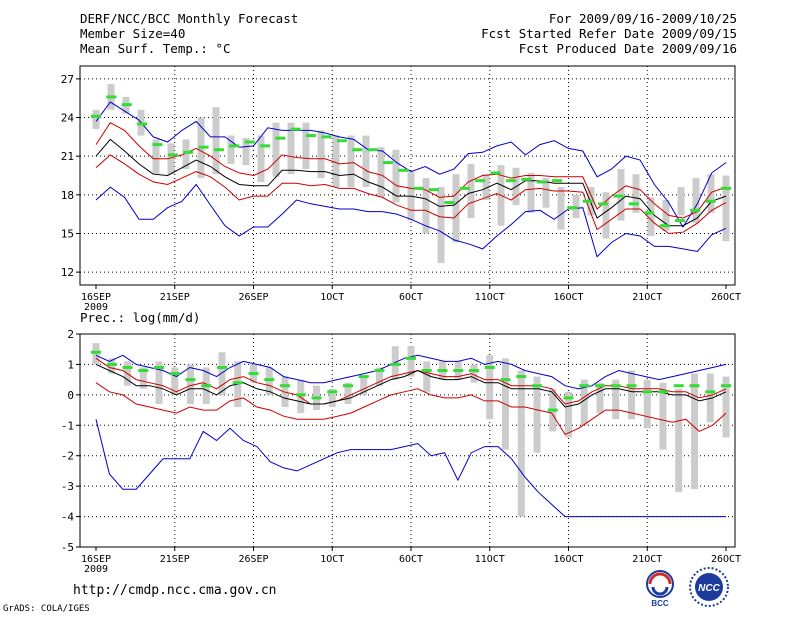 The image size is (800, 618). I want to click on started-date: Fcst Started Refer Date 2009/09/15, so click(609, 33).